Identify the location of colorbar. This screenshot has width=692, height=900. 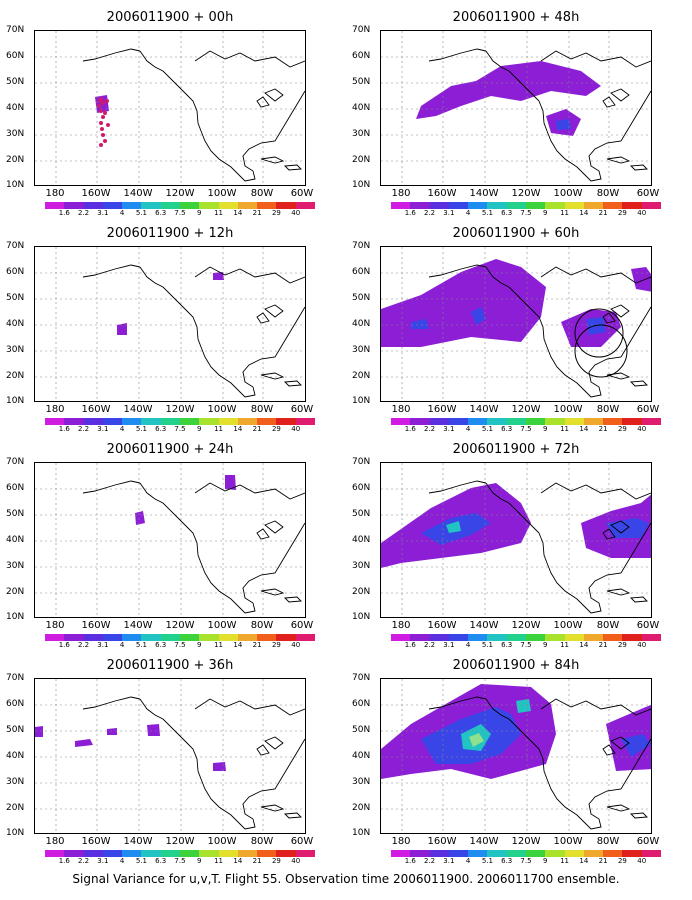
(180, 637).